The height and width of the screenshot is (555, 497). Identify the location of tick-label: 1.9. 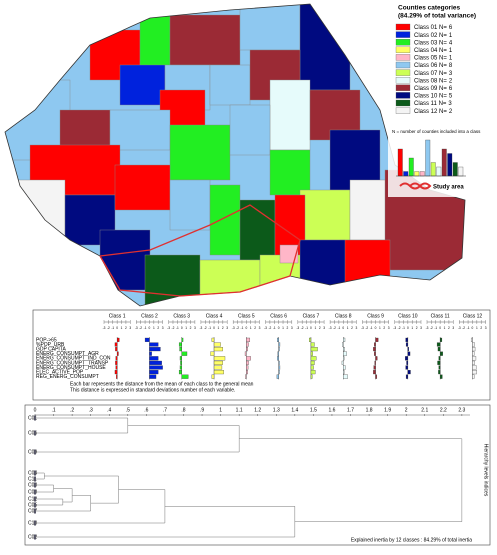
(387, 410).